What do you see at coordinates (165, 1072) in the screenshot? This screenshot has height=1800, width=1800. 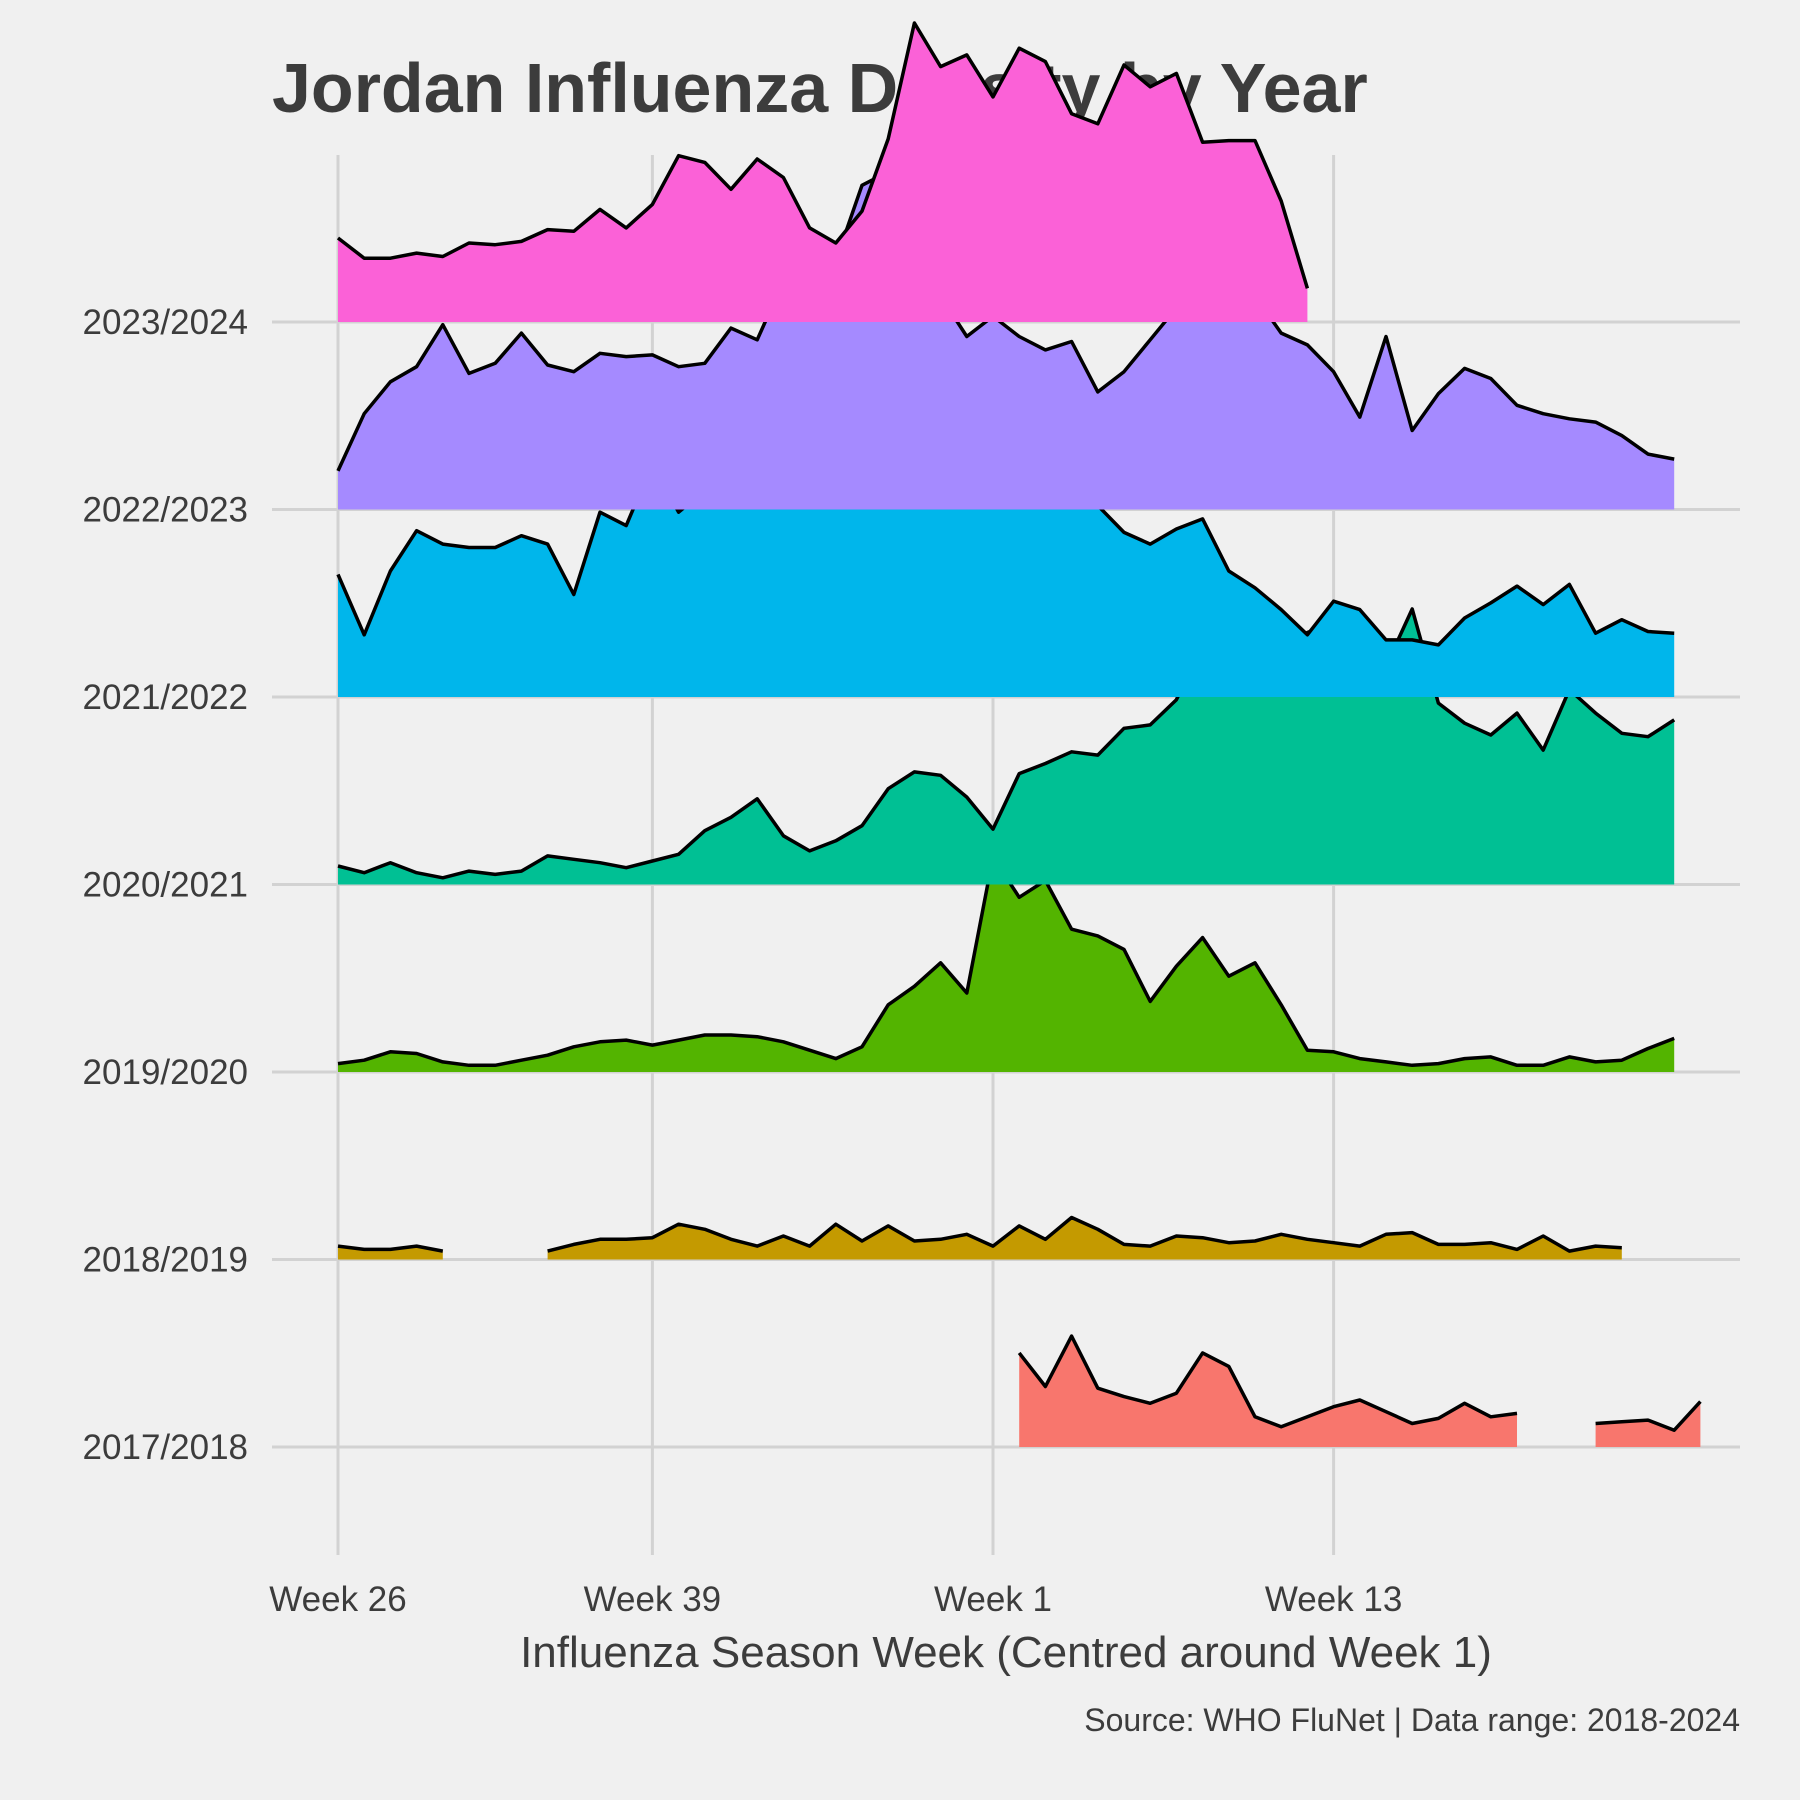 I see `y-tick-label: 2019/2020` at bounding box center [165, 1072].